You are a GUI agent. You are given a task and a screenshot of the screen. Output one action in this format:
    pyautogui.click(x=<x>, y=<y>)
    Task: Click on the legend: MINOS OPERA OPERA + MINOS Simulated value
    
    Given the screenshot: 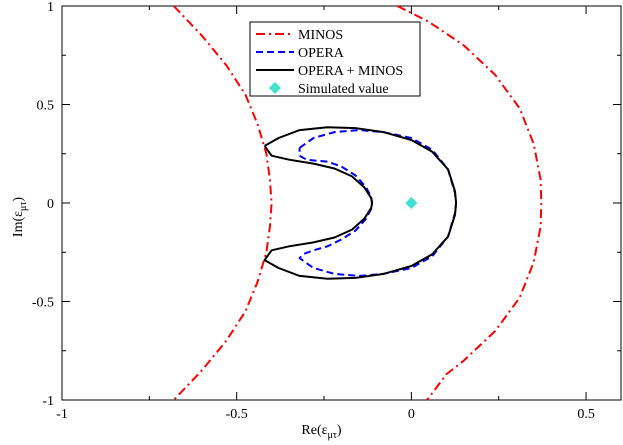 What is the action you would take?
    pyautogui.click(x=335, y=59)
    